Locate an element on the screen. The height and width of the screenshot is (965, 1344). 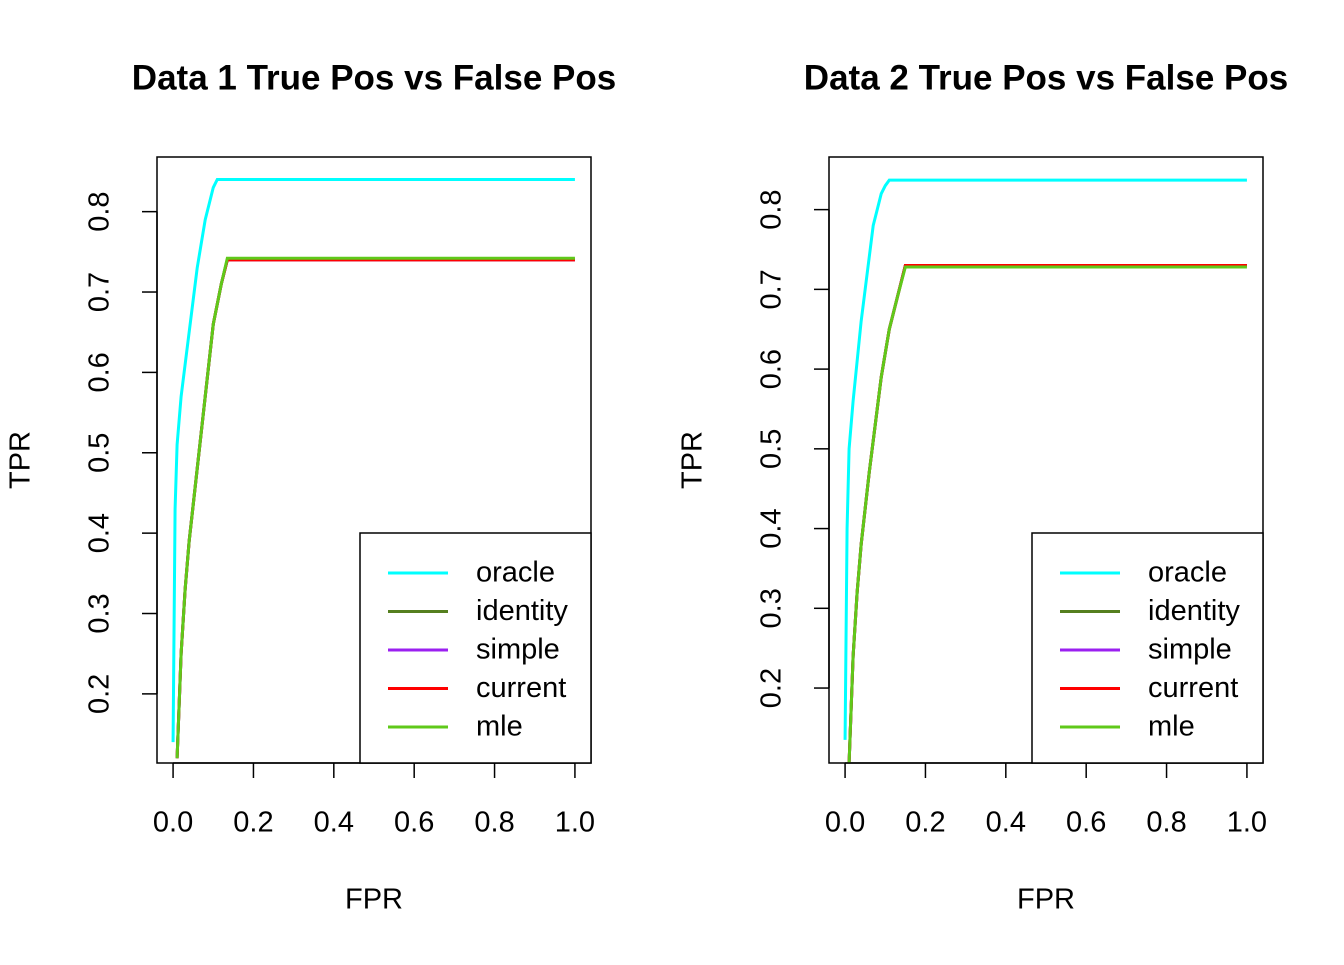
chart-title: Data 2 True Pos vs False Pos is located at coordinates (1046, 77).